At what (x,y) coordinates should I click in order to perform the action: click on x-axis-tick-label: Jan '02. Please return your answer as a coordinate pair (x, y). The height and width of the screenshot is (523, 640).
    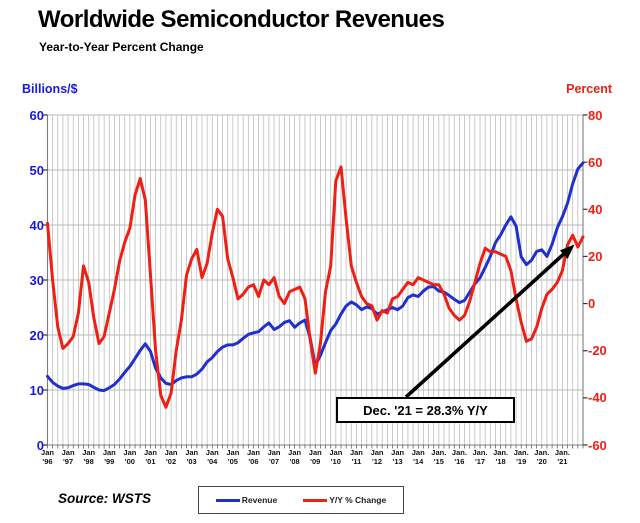
    Looking at the image, I should click on (171, 457).